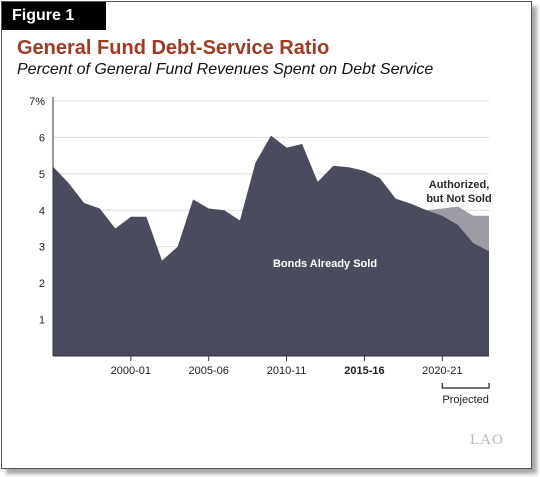  Describe the element at coordinates (209, 371) in the screenshot. I see `x-tick-label: 2005-06` at that location.